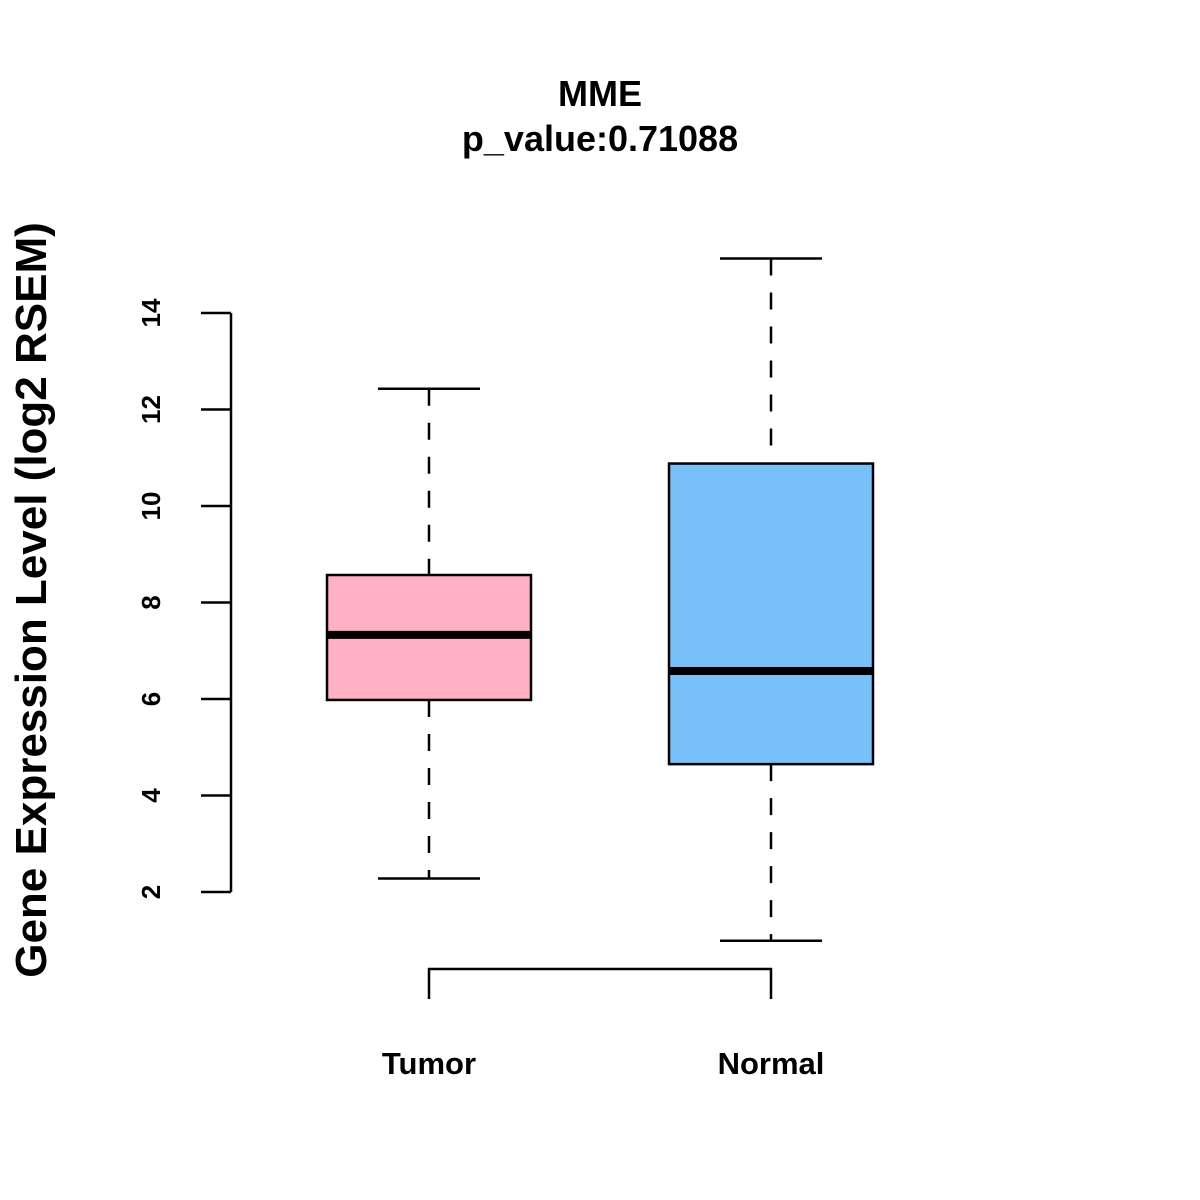  What do you see at coordinates (151, 409) in the screenshot?
I see `y-tick-label: 12` at bounding box center [151, 409].